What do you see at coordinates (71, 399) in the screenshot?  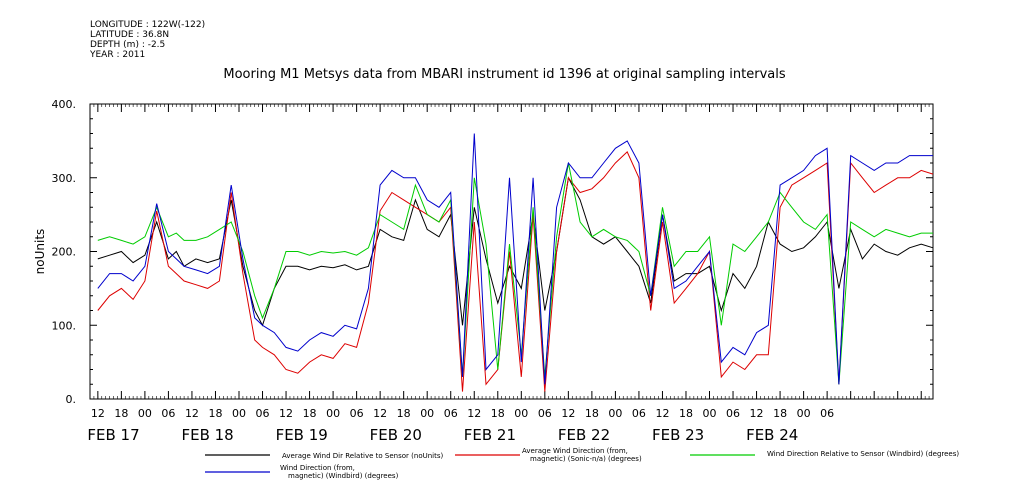 I see `y-tick-label: 0.` at bounding box center [71, 399].